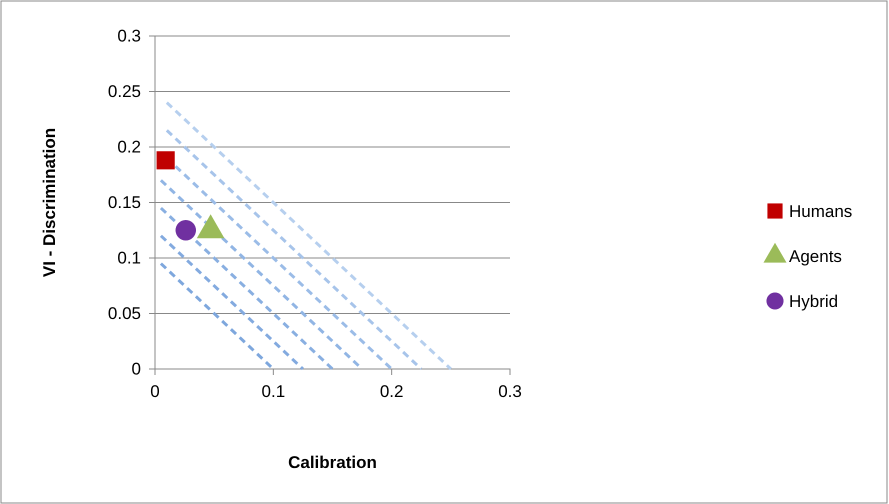 The image size is (889, 504). I want to click on legend-label: Hybrid, so click(813, 301).